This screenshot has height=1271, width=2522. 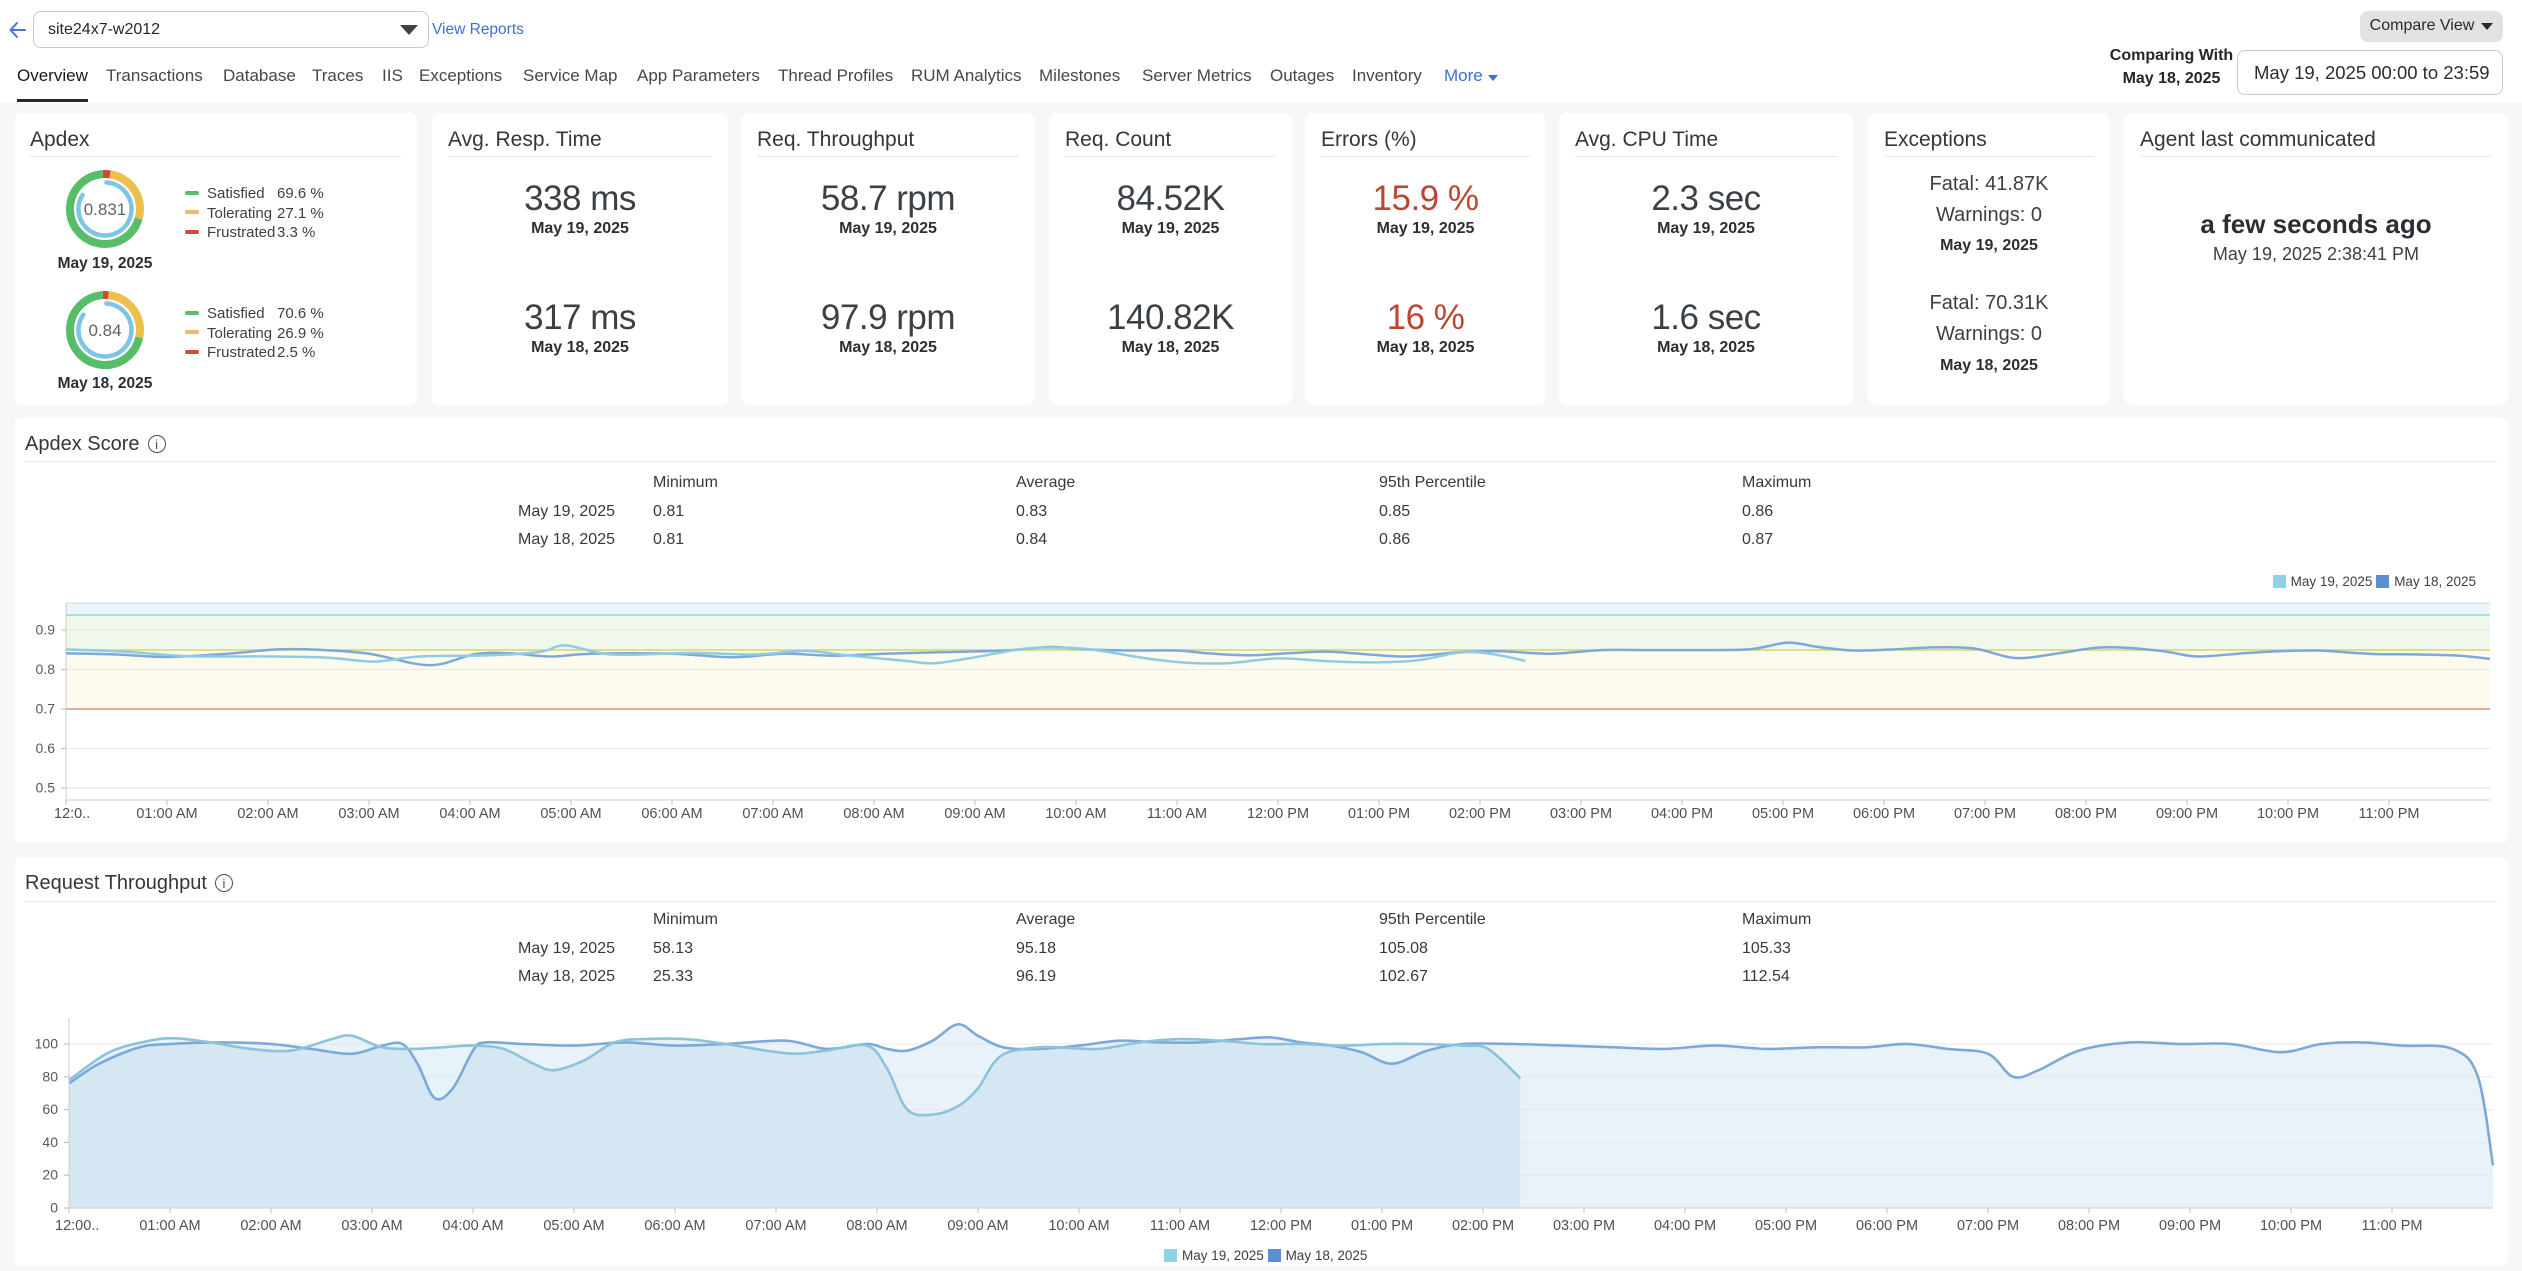 What do you see at coordinates (72, 814) in the screenshot?
I see `svg-text: 12:0..` at bounding box center [72, 814].